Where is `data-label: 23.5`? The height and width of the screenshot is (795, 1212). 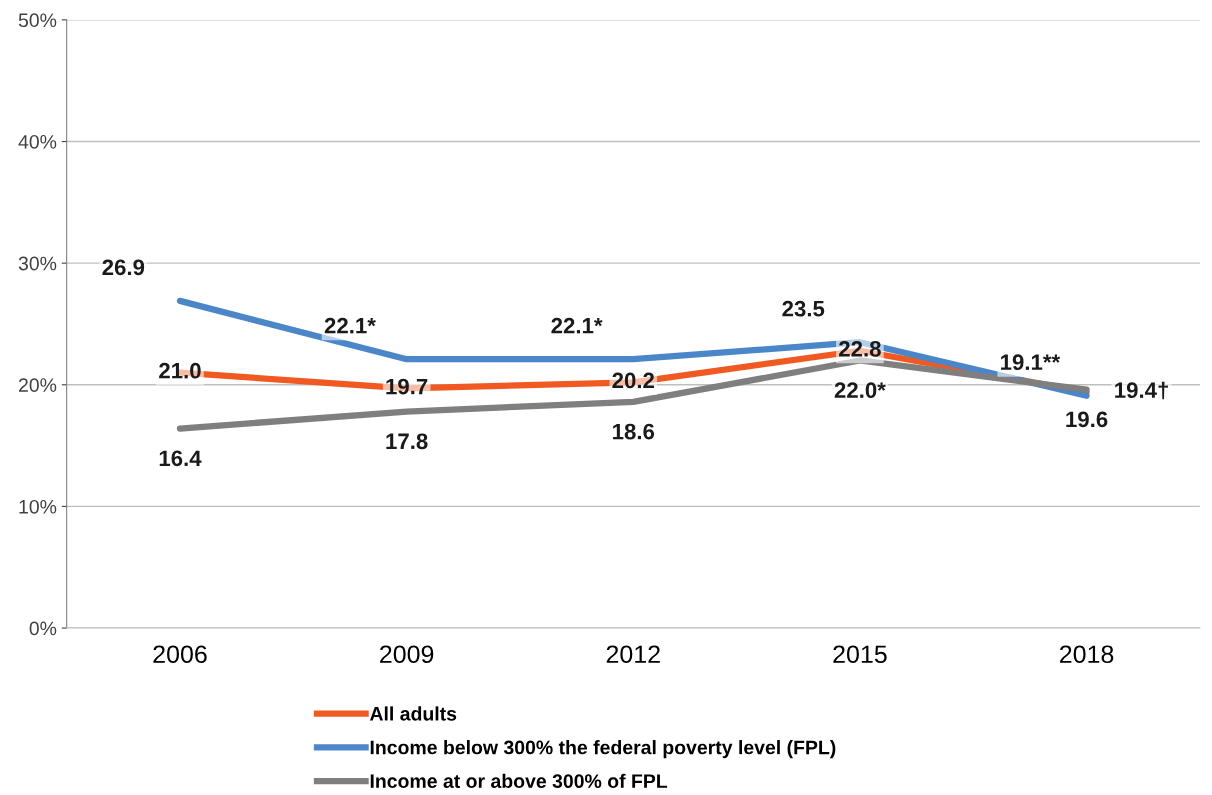
data-label: 23.5 is located at coordinates (803, 308).